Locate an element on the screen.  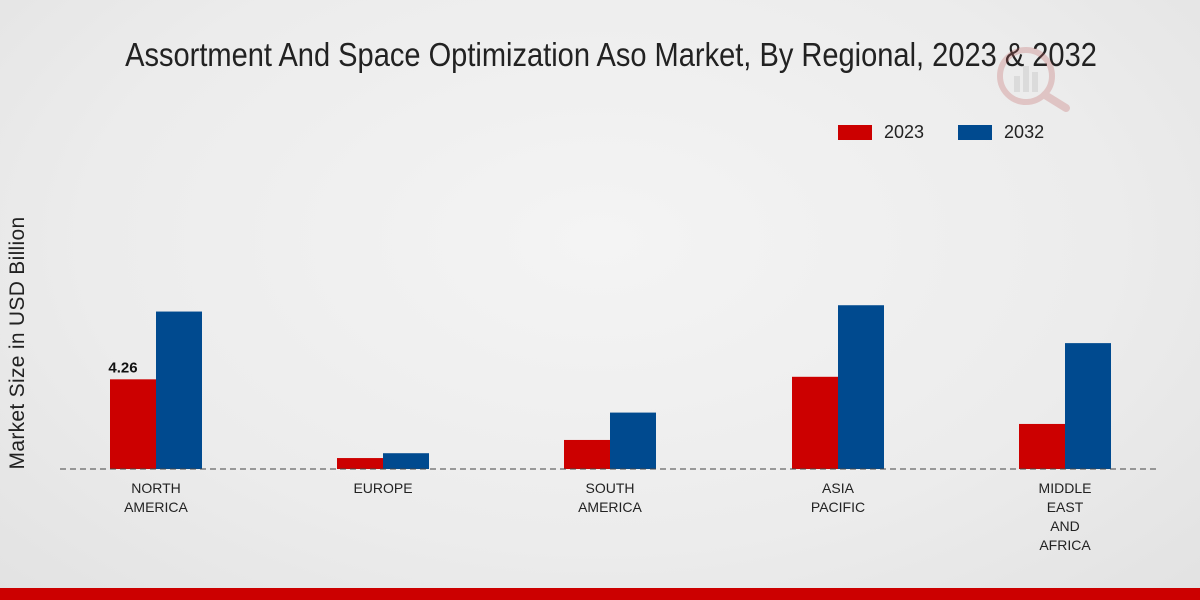
legend-swatch-2023 is located at coordinates (855, 132).